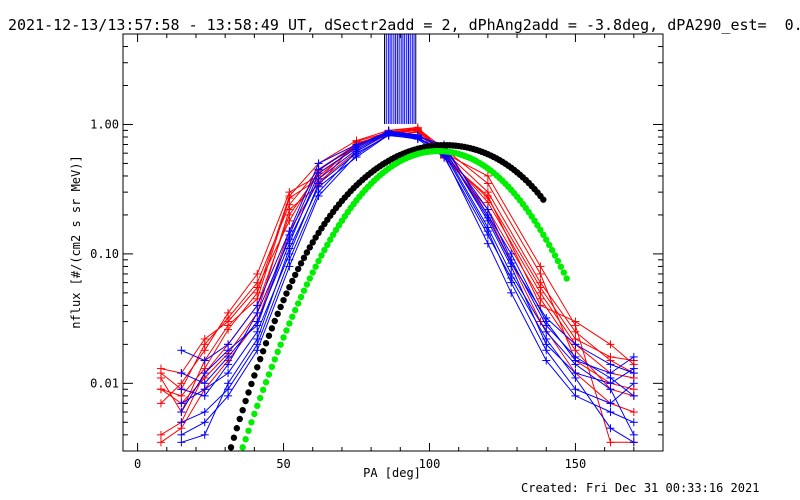  Describe the element at coordinates (576, 464) in the screenshot. I see `x-tick-label: 150` at that location.